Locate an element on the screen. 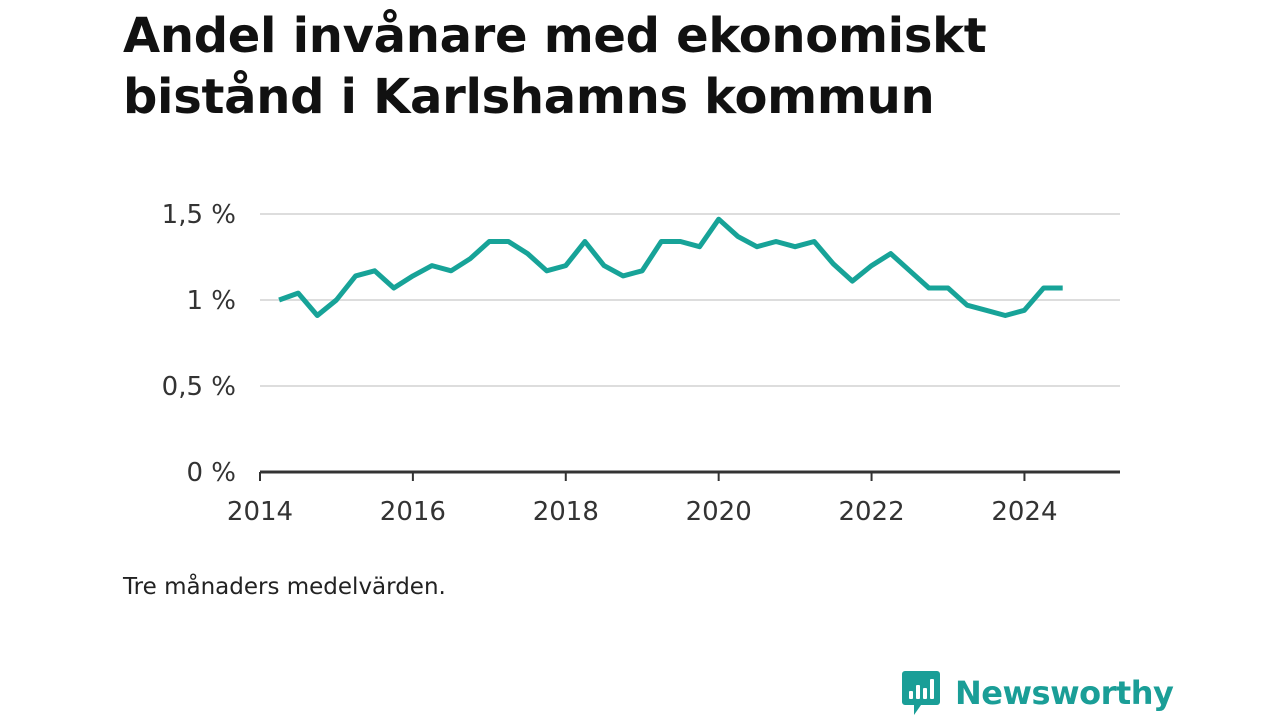  x-tick-label: 2024 is located at coordinates (1024, 512).